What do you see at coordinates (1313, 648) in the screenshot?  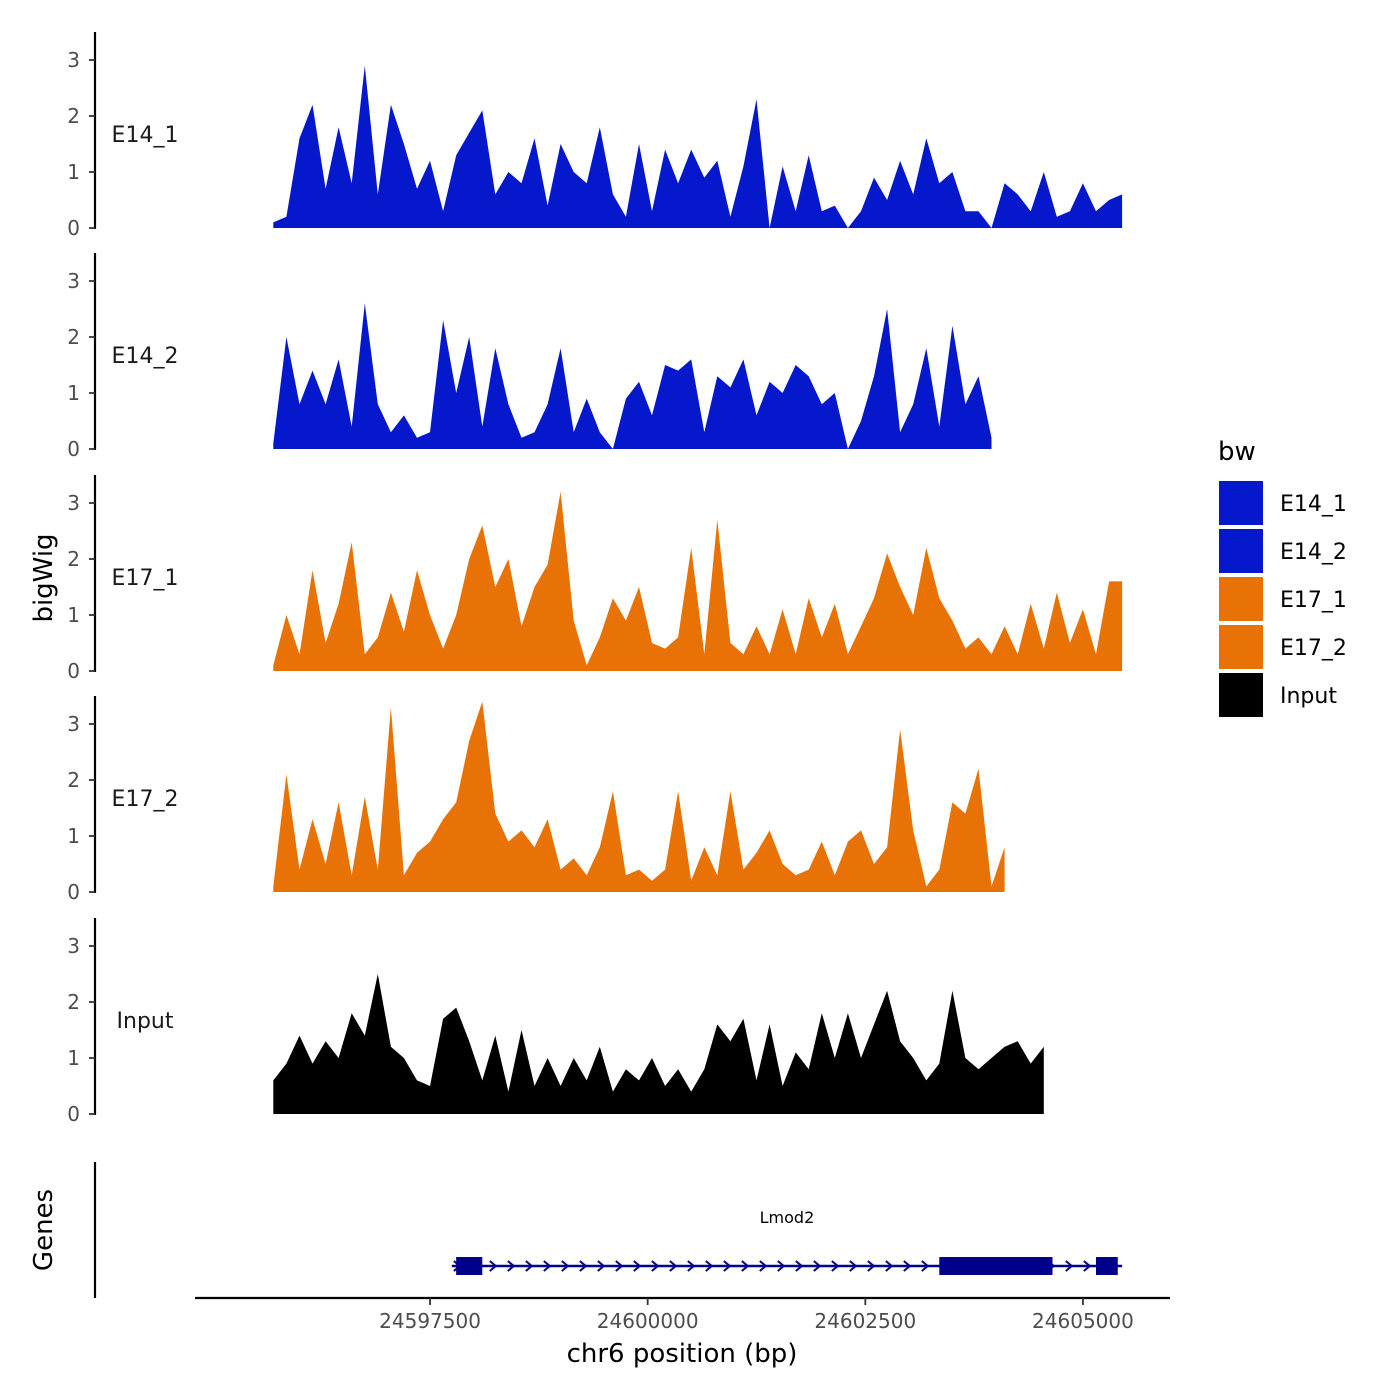 I see `legend-label-E17_2: E17_2` at bounding box center [1313, 648].